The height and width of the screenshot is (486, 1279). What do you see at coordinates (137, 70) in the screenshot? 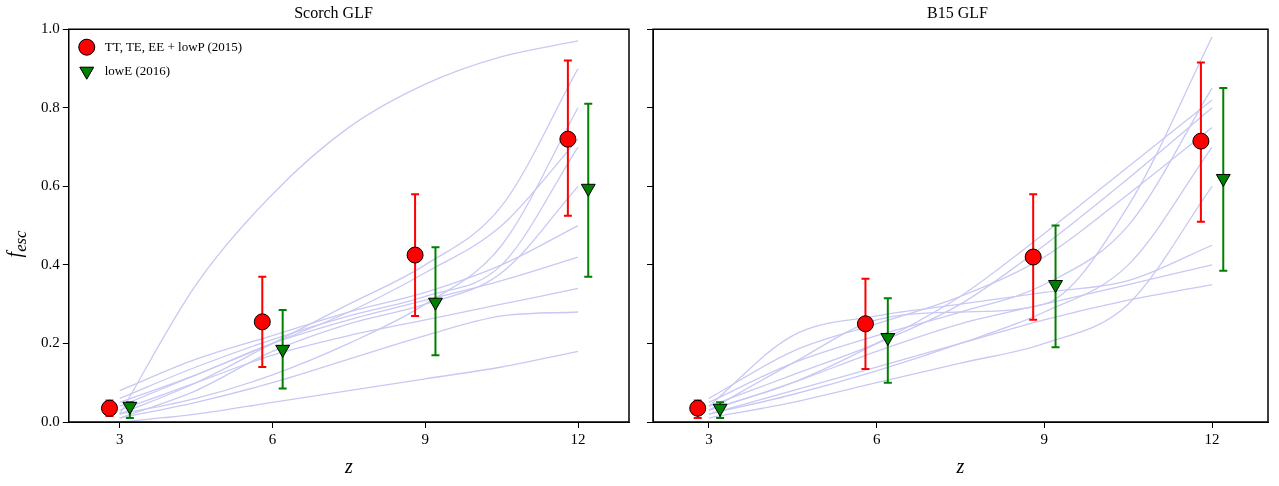
I see `legend-label: lowE (2016)` at bounding box center [137, 70].